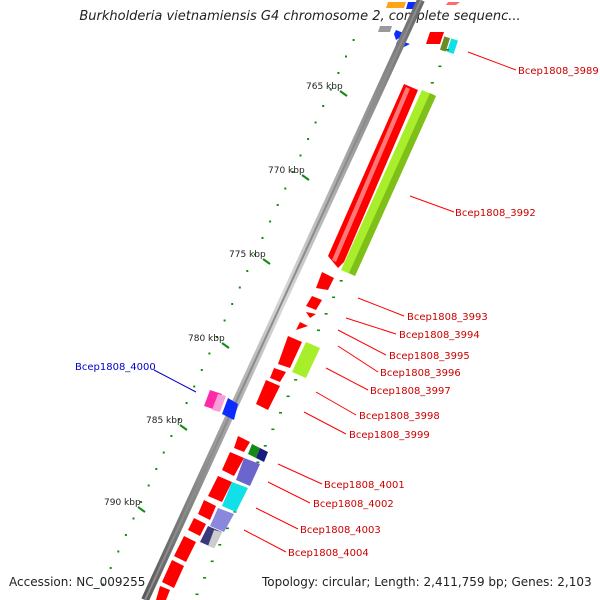 This screenshot has height=600, width=600. What do you see at coordinates (77, 582) in the screenshot?
I see `accession-label: Accession: NC_009255` at bounding box center [77, 582].